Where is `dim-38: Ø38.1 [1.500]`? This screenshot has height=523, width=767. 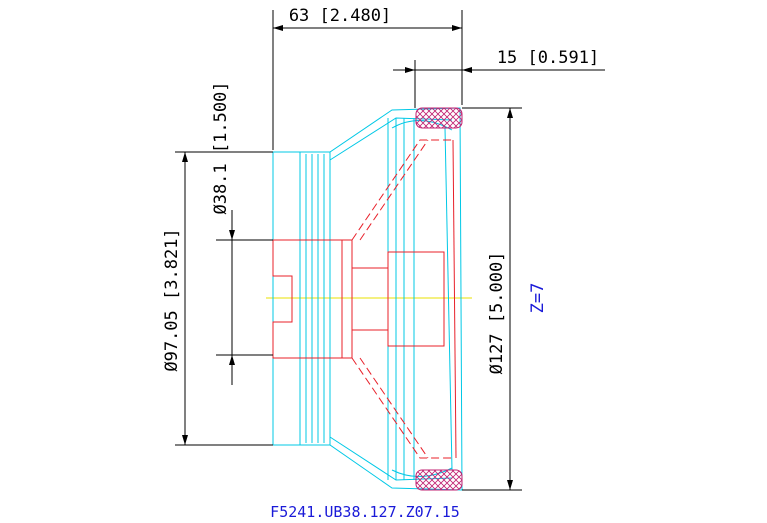
dim-38: Ø38.1 [1.500] is located at coordinates (242, 233).